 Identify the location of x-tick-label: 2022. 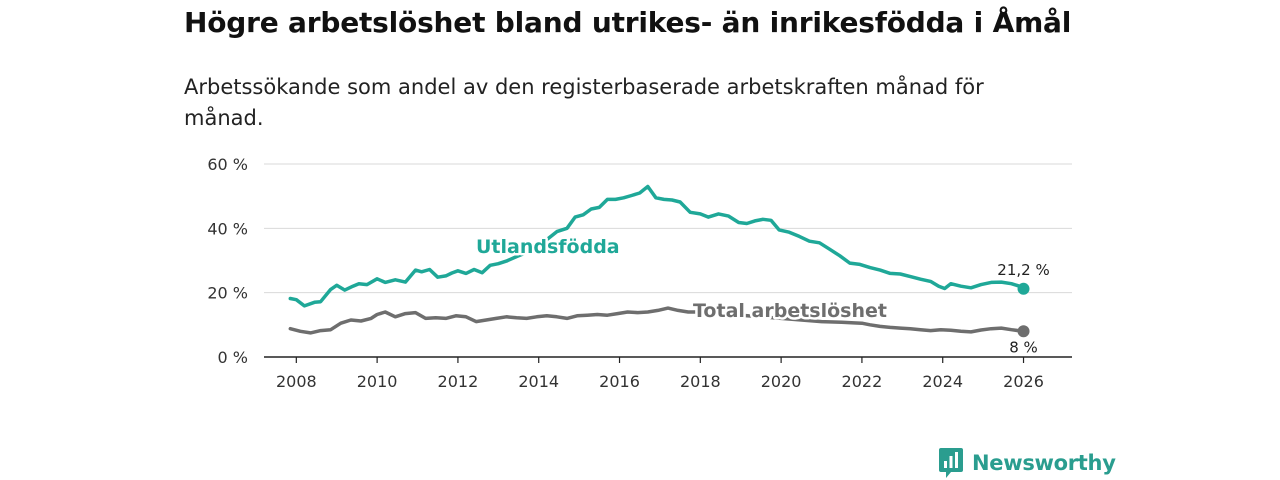
(862, 381).